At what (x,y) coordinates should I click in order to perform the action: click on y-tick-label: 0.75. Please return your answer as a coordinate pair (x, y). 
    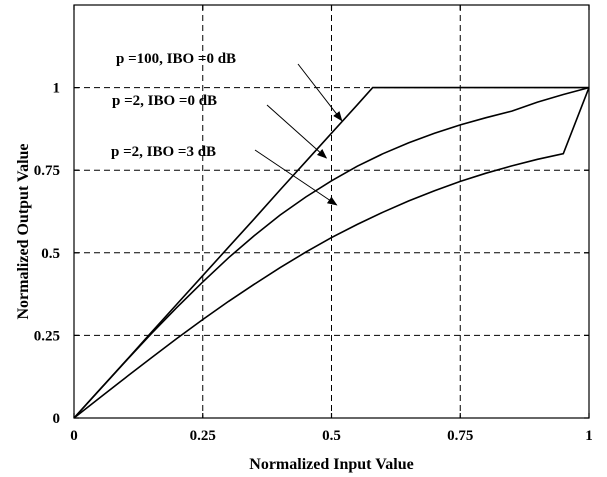
    Looking at the image, I should click on (47, 171).